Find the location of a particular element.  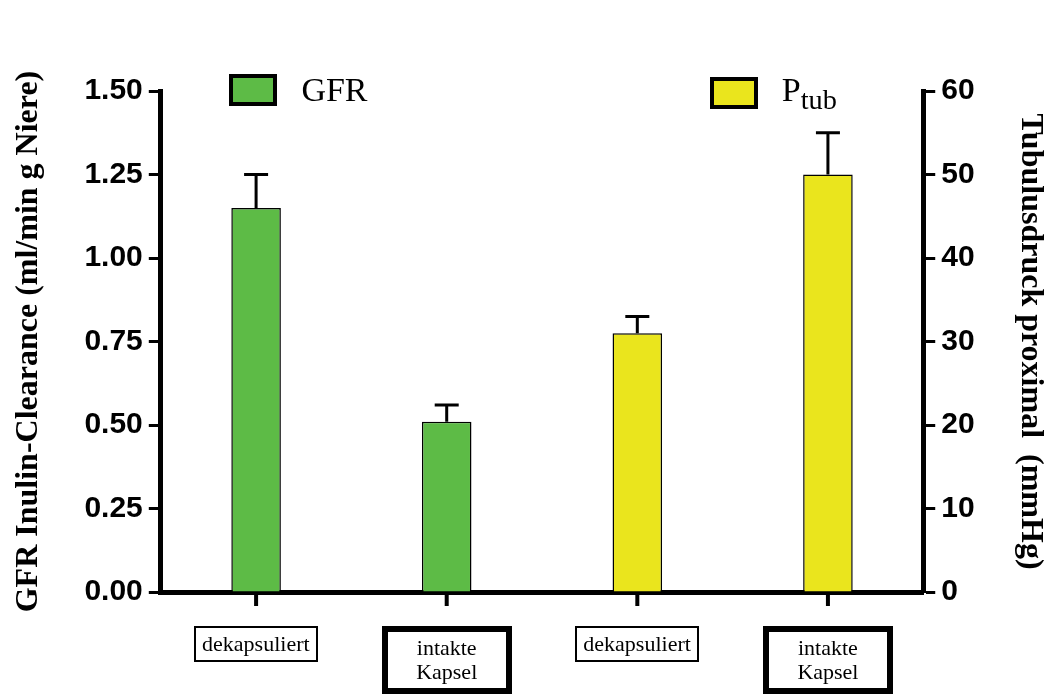

y-tick-label: 0.75 is located at coordinates (113, 339).